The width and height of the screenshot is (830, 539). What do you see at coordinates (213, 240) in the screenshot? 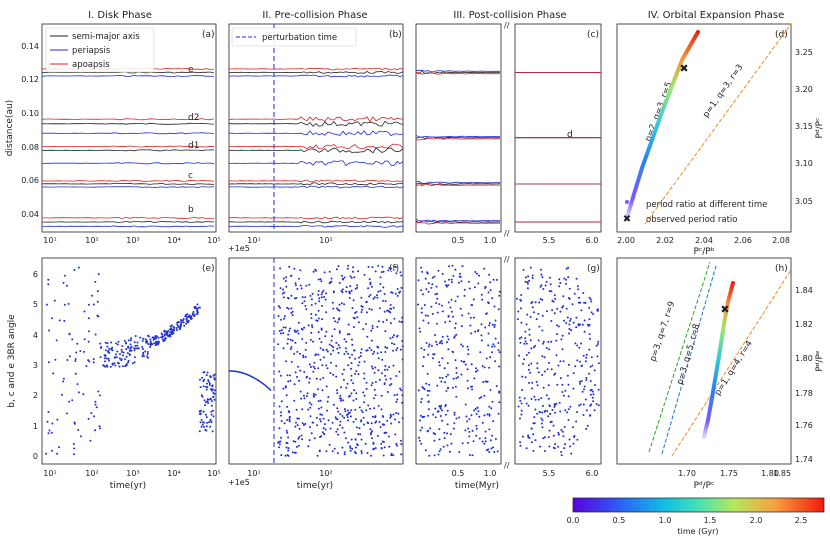
I see `panel-a-xtick: 10⁵` at bounding box center [213, 240].